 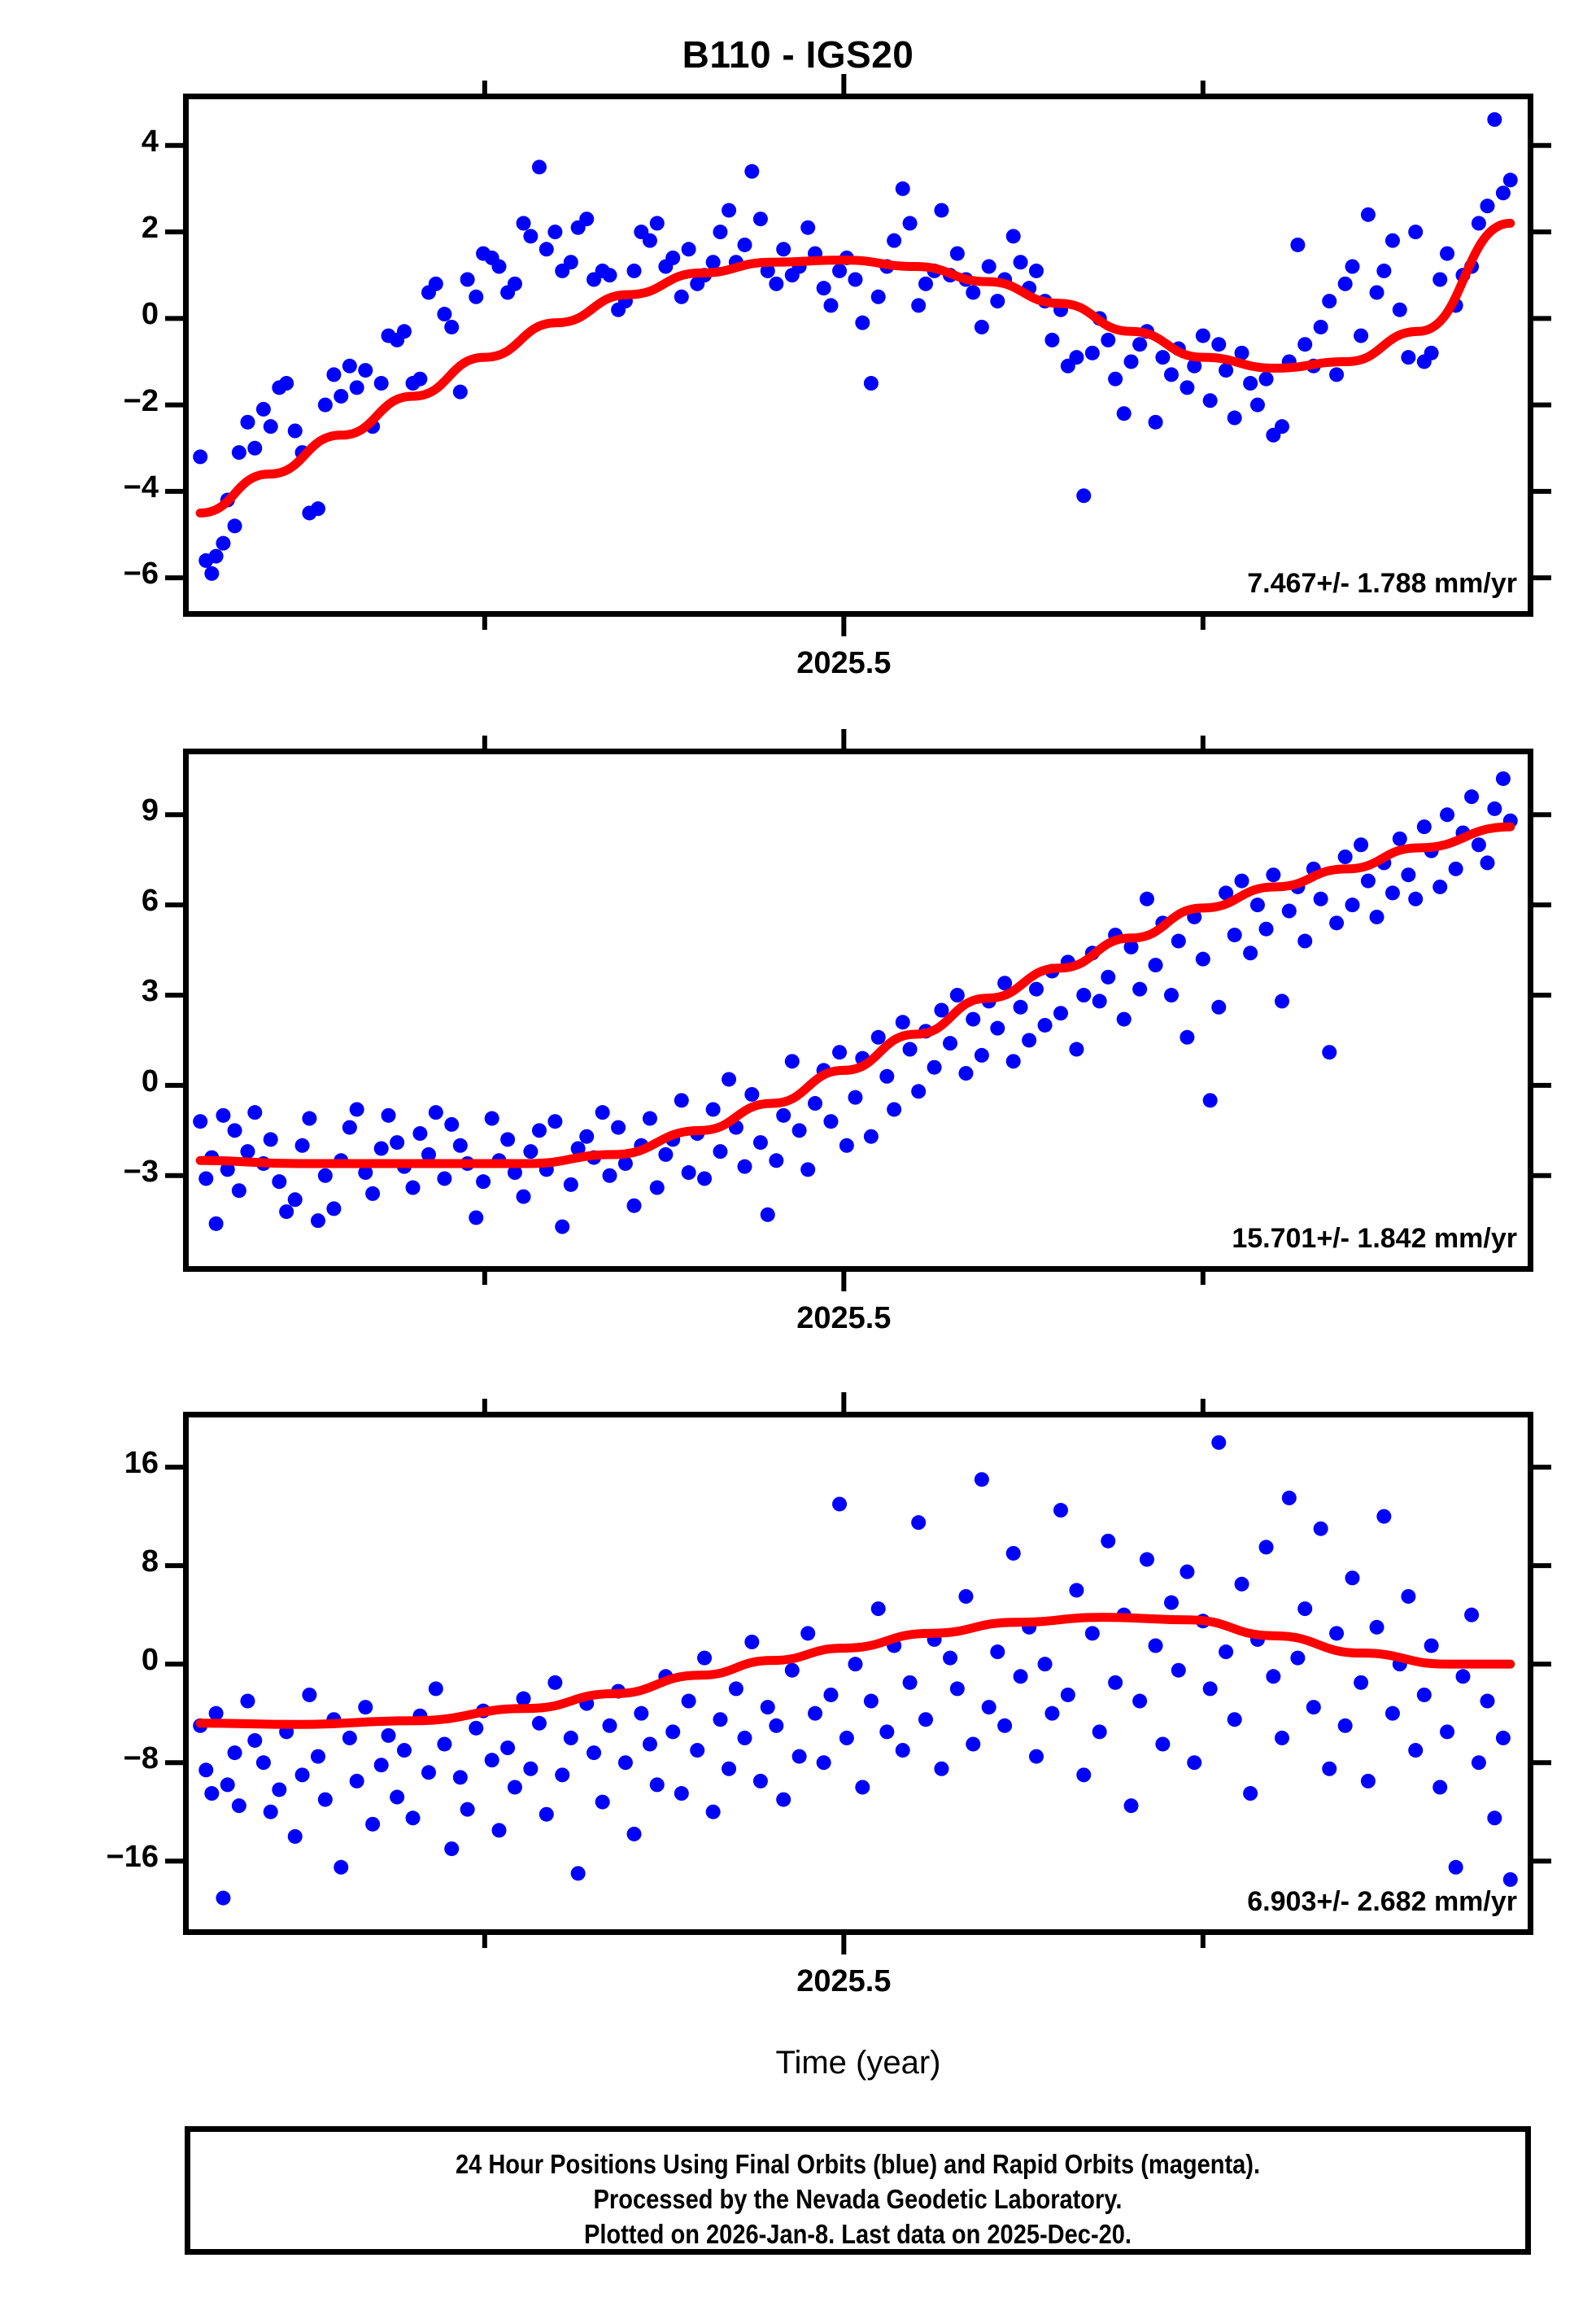 I want to click on ytick-label-up-4: −16, so click(x=132, y=1857).